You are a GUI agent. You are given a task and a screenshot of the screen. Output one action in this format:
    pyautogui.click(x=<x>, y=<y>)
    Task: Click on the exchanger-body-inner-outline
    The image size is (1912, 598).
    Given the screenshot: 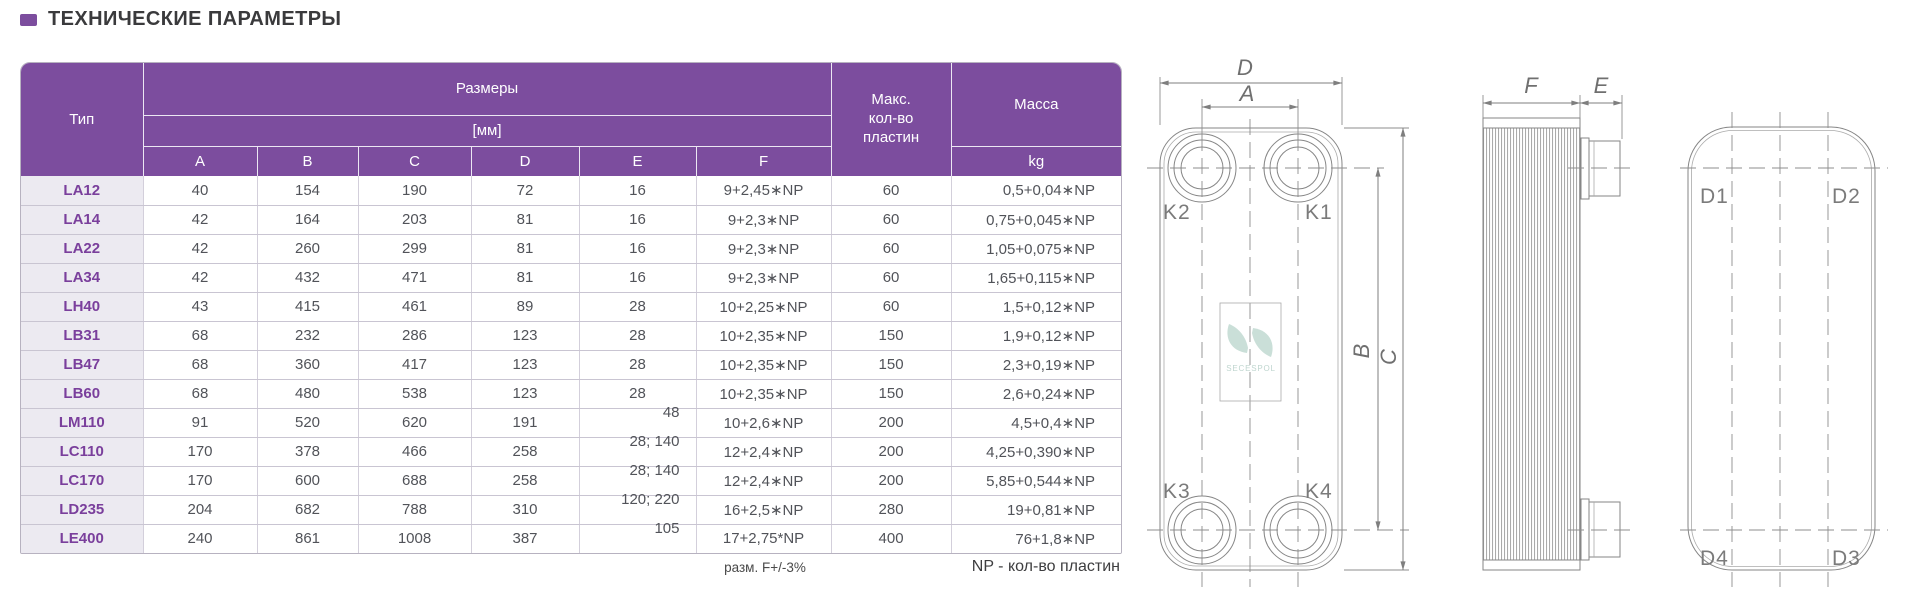 What is the action you would take?
    pyautogui.click(x=1251, y=349)
    